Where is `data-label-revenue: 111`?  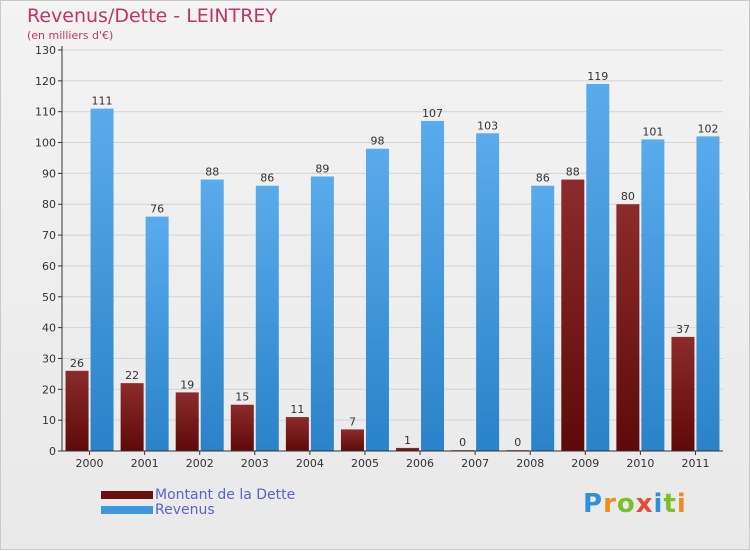
data-label-revenue: 111 is located at coordinates (102, 101).